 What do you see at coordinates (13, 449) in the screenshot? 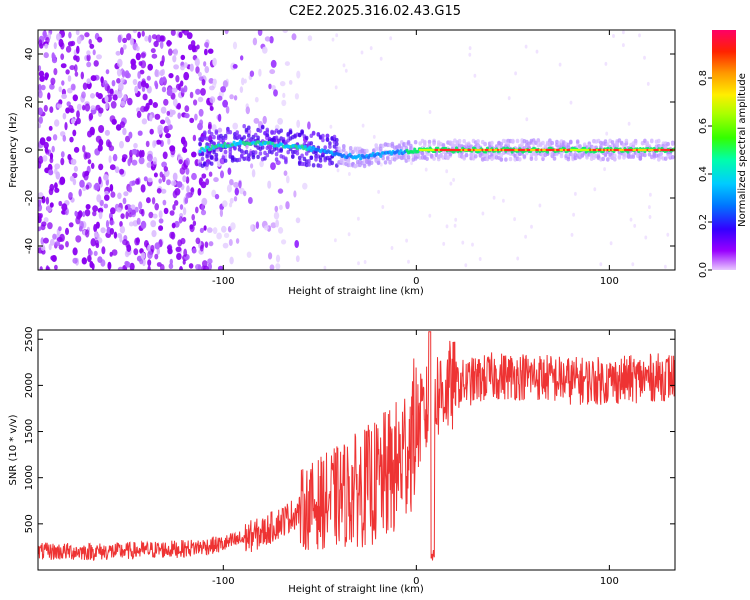
I see `snr-ylabel: SNR (10 * v/v)` at bounding box center [13, 449].